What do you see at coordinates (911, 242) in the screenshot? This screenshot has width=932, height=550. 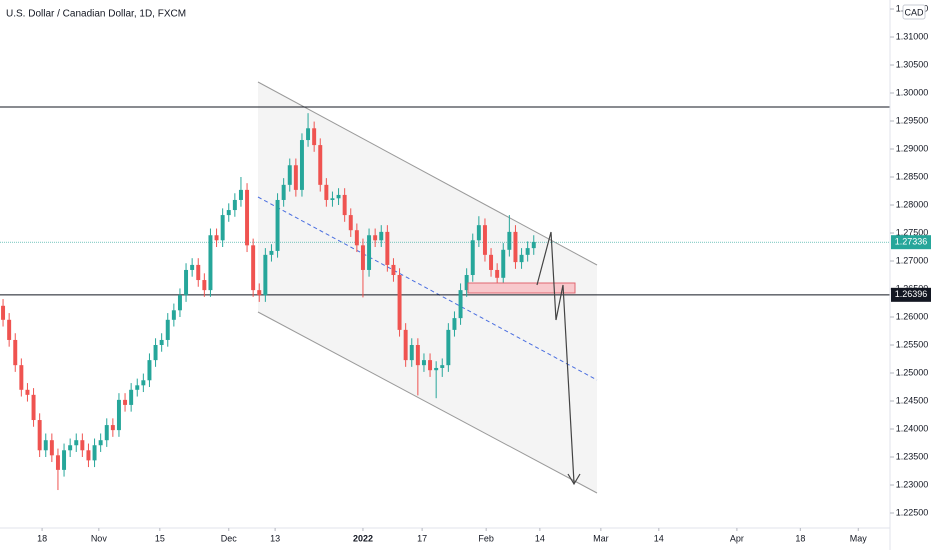 I see `last-price-tag` at bounding box center [911, 242].